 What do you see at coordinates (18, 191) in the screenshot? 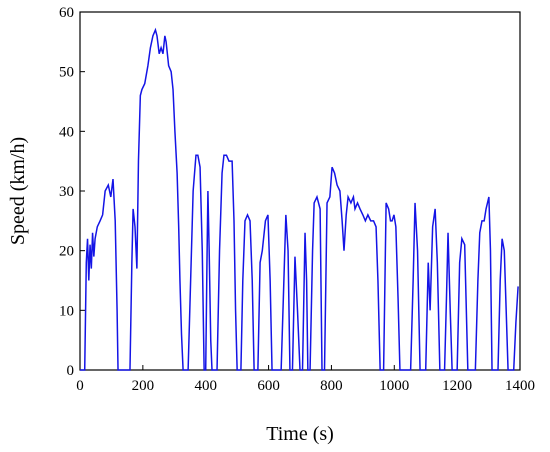
I see `y-axis-label: Speed (km/h)` at bounding box center [18, 191].